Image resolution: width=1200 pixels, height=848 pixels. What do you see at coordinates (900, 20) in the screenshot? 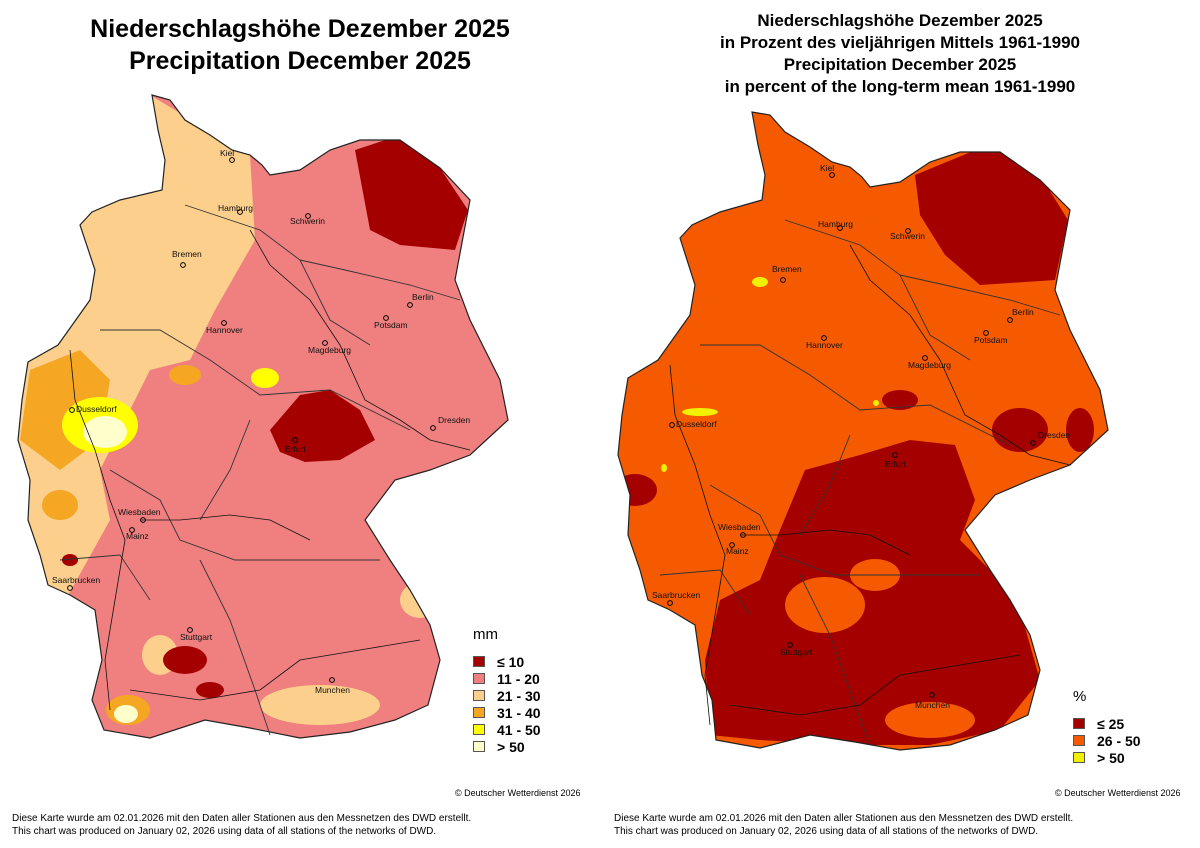
I see `map-title-line1: Niederschlagshöhe Dezember 2025` at bounding box center [900, 20].